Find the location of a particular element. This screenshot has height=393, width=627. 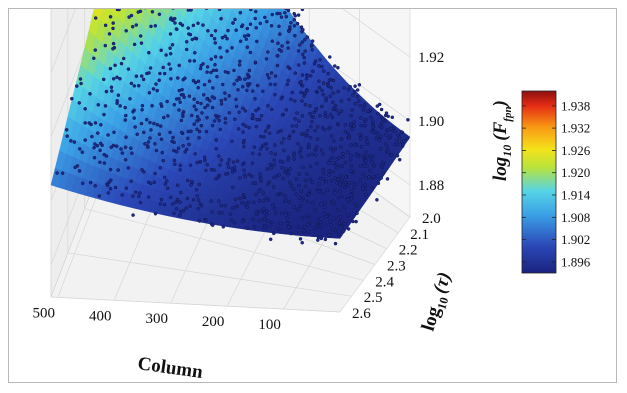

y-tick-label: 2.6 is located at coordinates (361, 314).